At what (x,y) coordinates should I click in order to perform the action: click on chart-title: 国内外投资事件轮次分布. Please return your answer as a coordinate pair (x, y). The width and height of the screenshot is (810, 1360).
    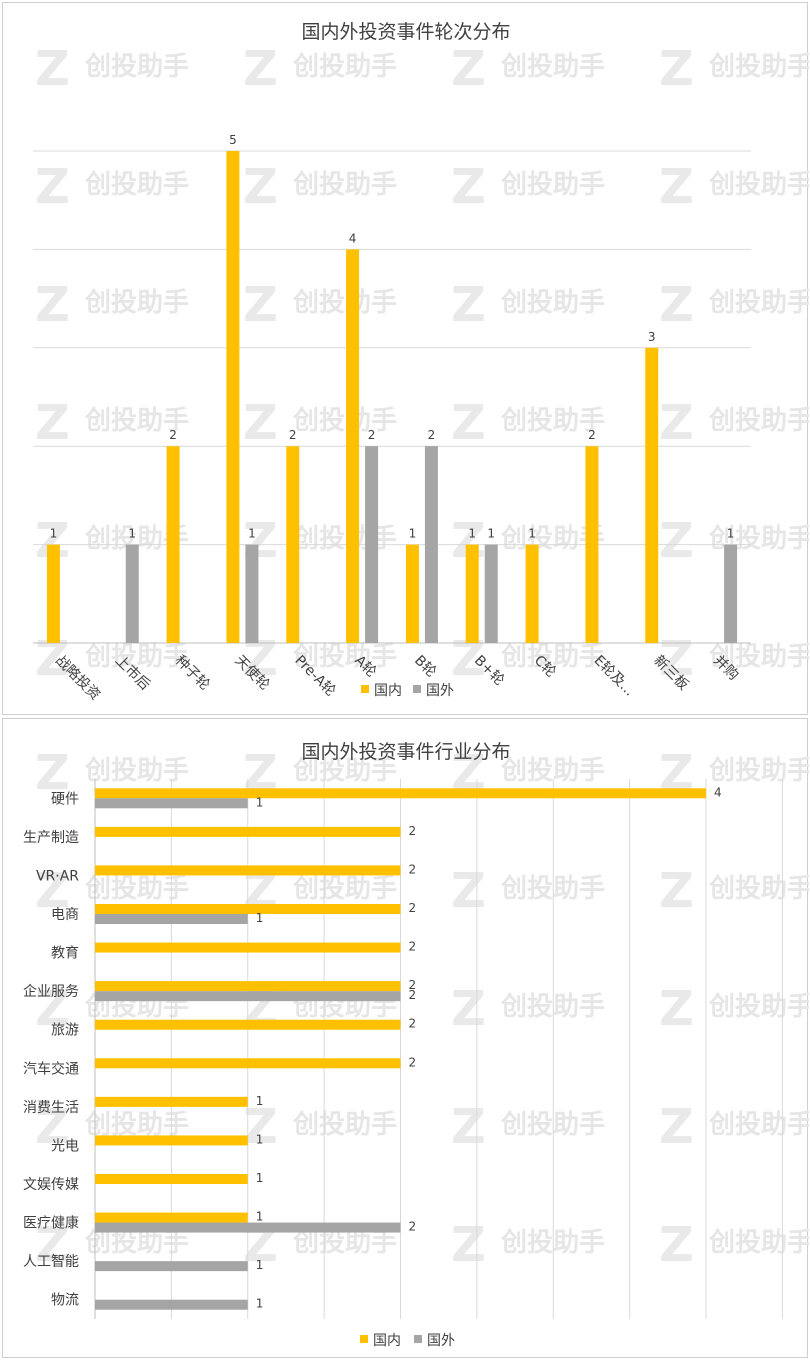
    Looking at the image, I should click on (405, 32).